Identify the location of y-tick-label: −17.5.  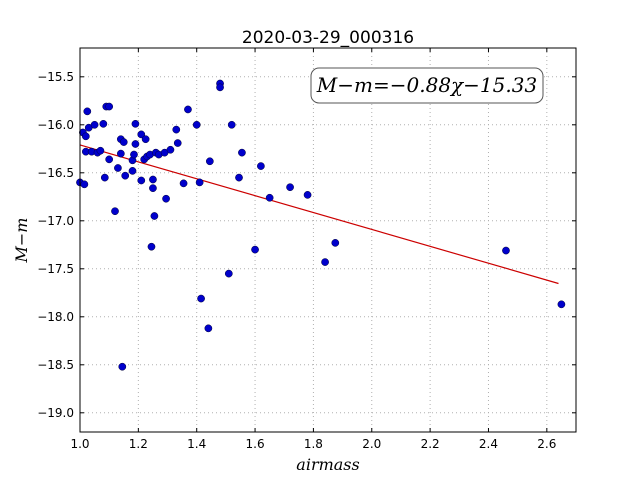
(55, 269).